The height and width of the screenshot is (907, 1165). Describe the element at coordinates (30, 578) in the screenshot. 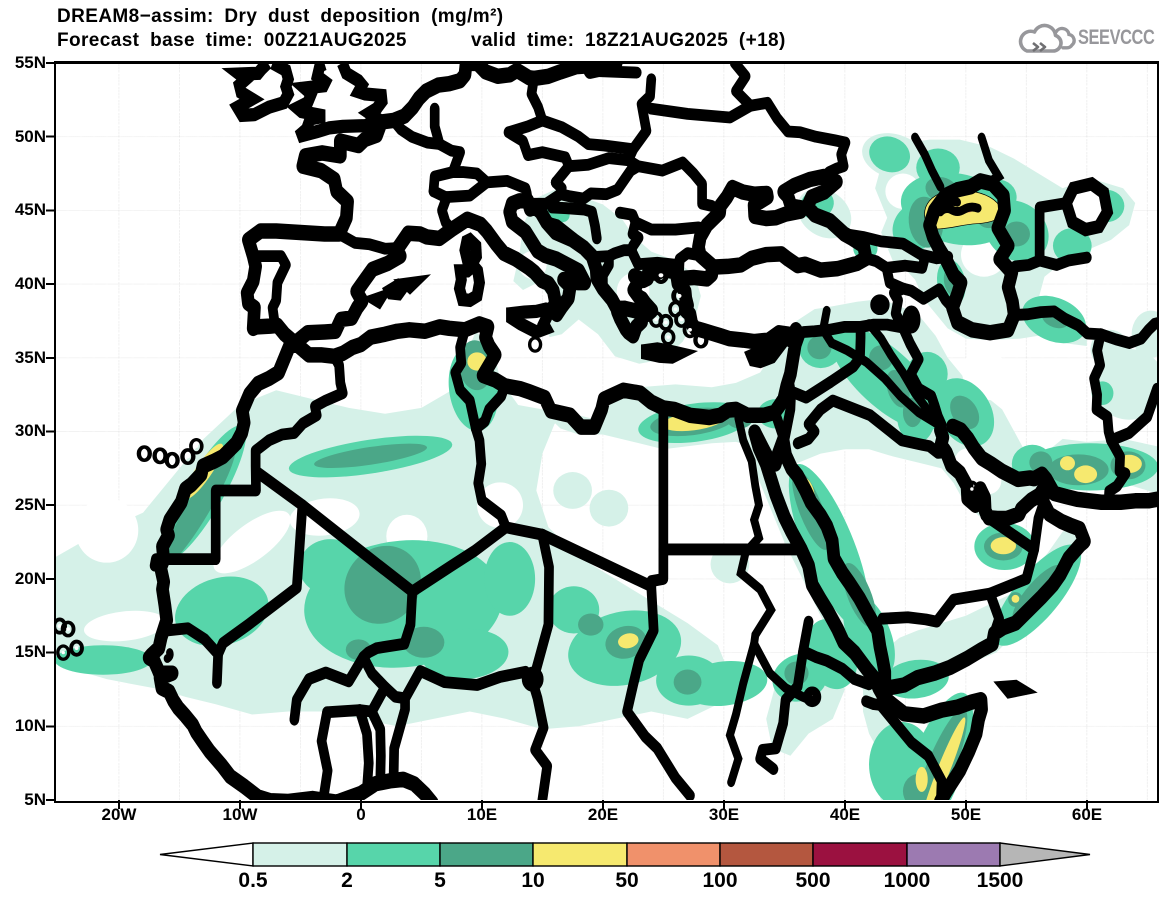

I see `lat-tick-label: 20N` at that location.